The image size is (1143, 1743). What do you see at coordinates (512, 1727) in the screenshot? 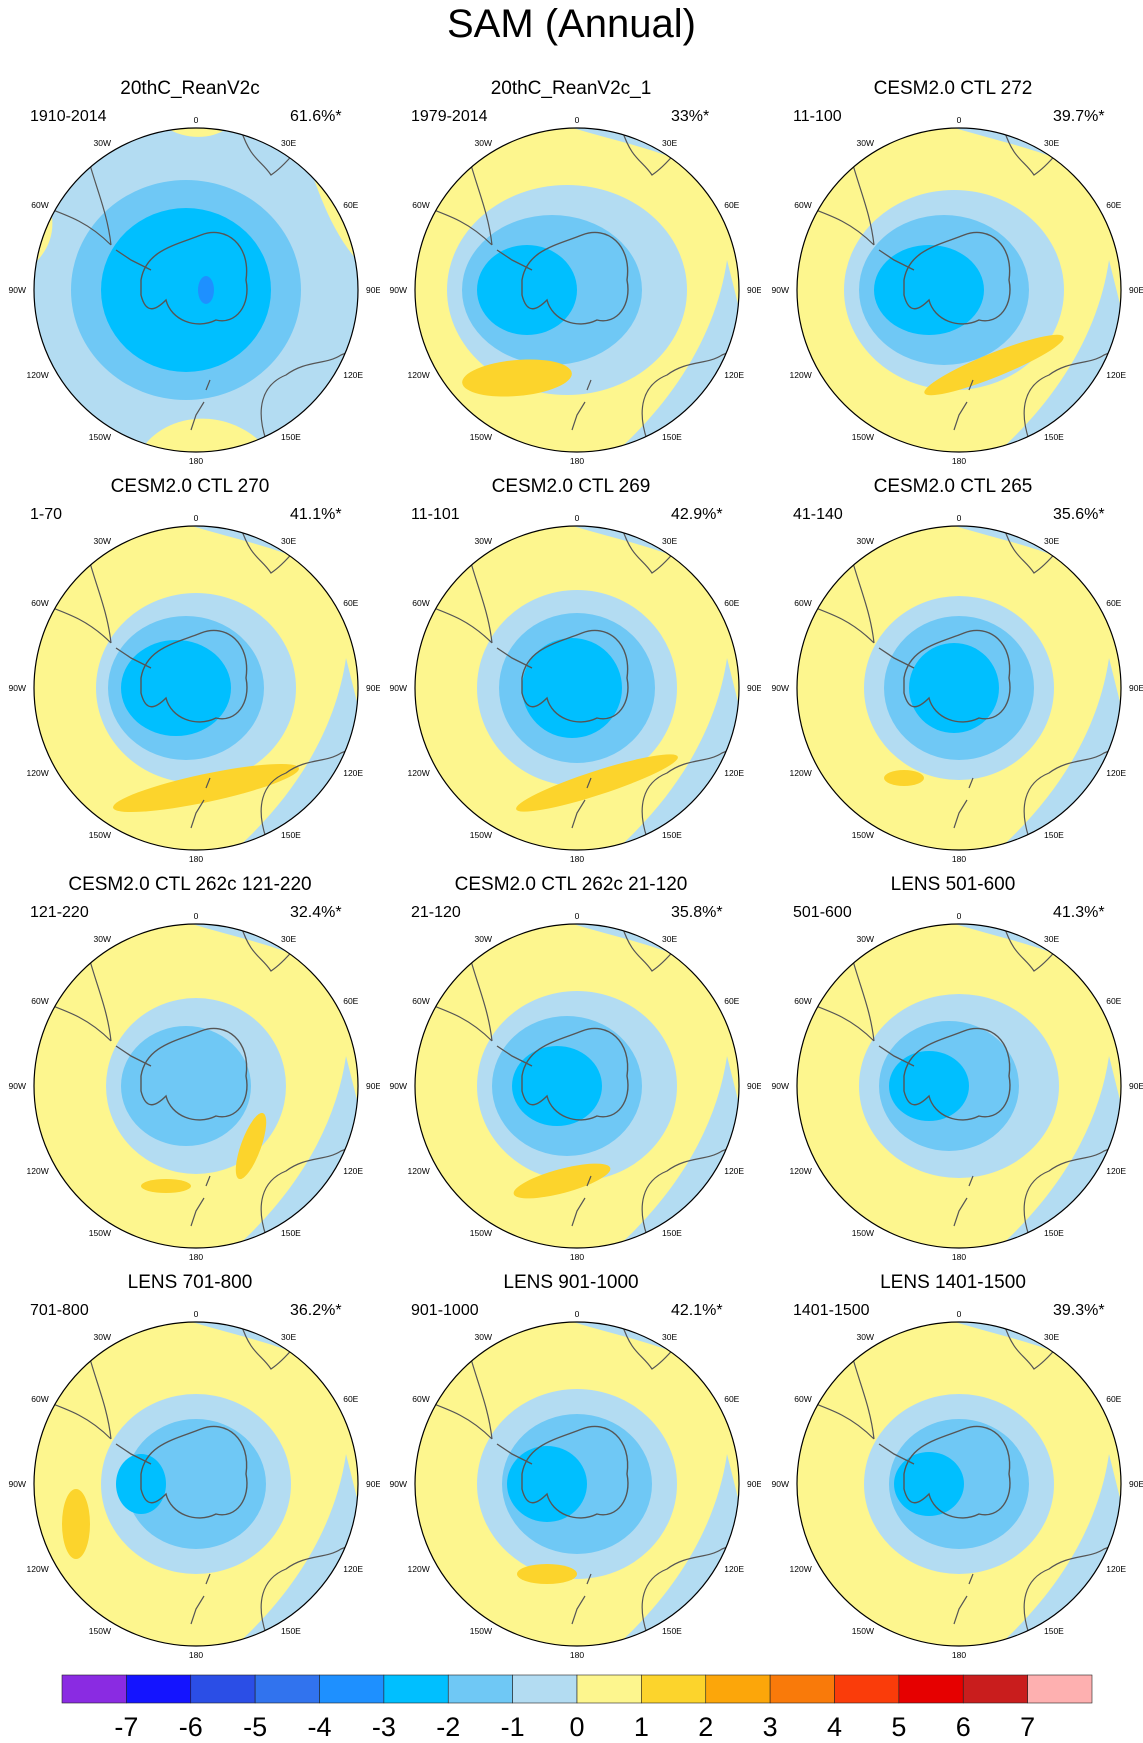
I see `colorbar-tick-label: -1` at bounding box center [512, 1727].